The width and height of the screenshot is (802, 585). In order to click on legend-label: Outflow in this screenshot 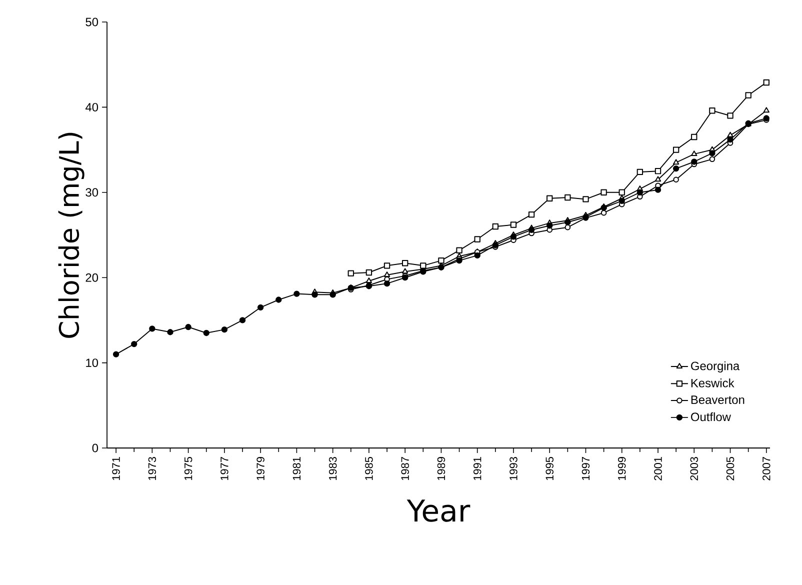, I will do `click(711, 417)`.